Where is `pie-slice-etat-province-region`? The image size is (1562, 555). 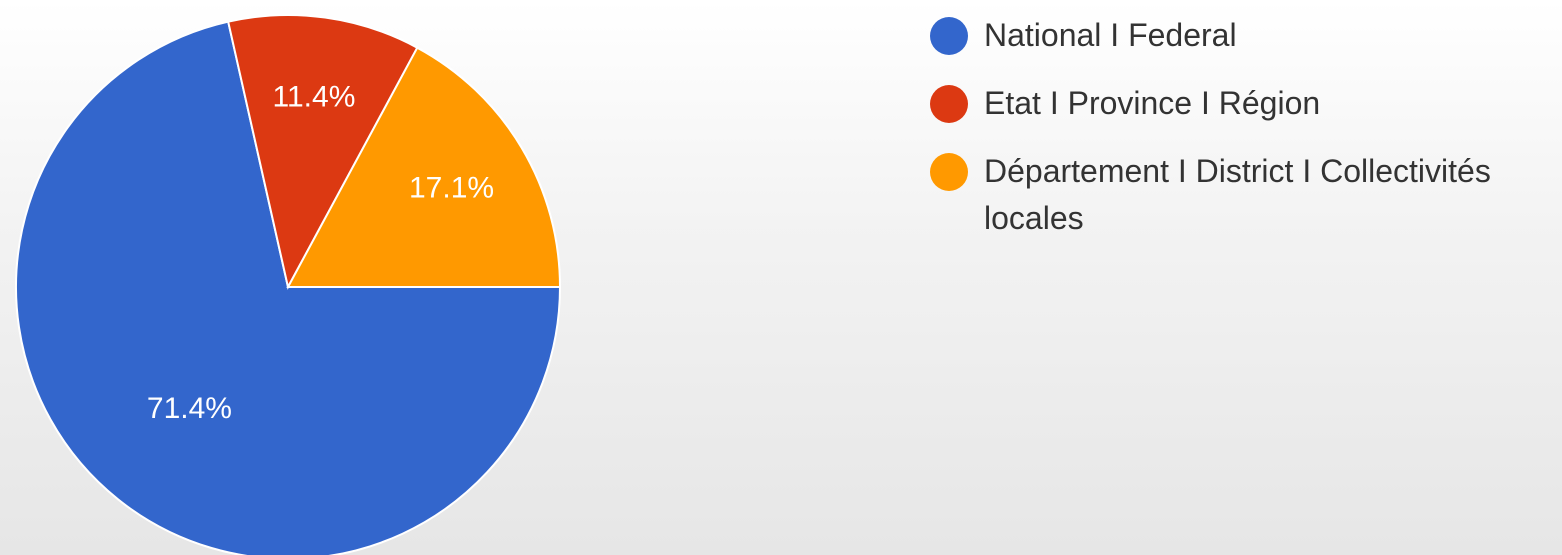
pie-slice-etat-province-region is located at coordinates (322, 152).